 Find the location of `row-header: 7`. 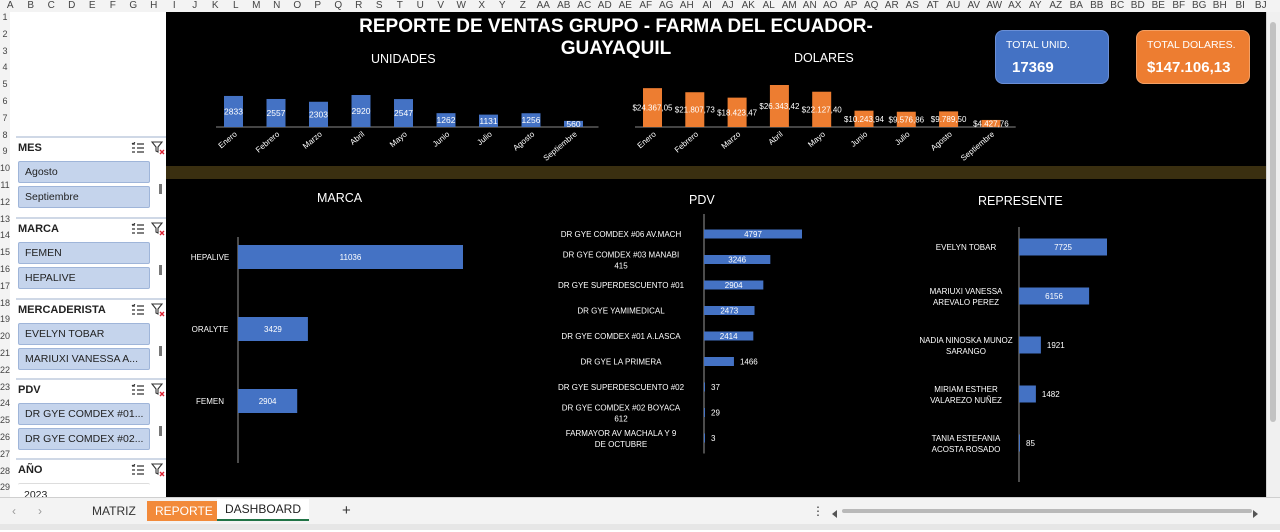

row-header: 7 is located at coordinates (5, 117).